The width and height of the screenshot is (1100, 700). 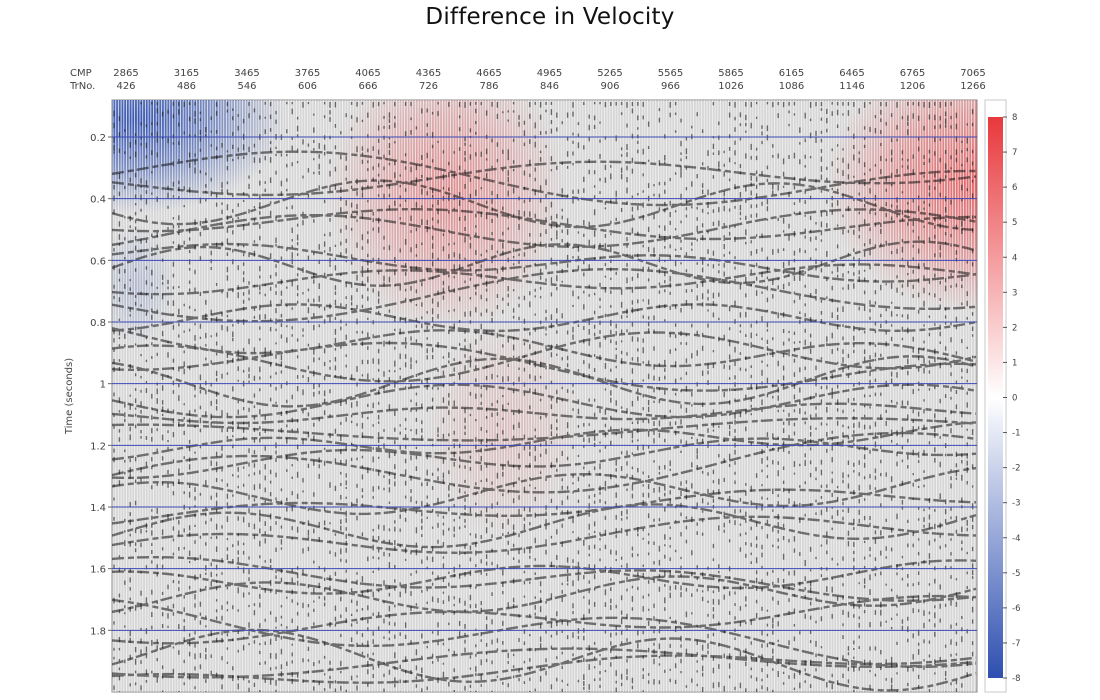 I want to click on y-tick-label: 0.4, so click(x=98, y=200).